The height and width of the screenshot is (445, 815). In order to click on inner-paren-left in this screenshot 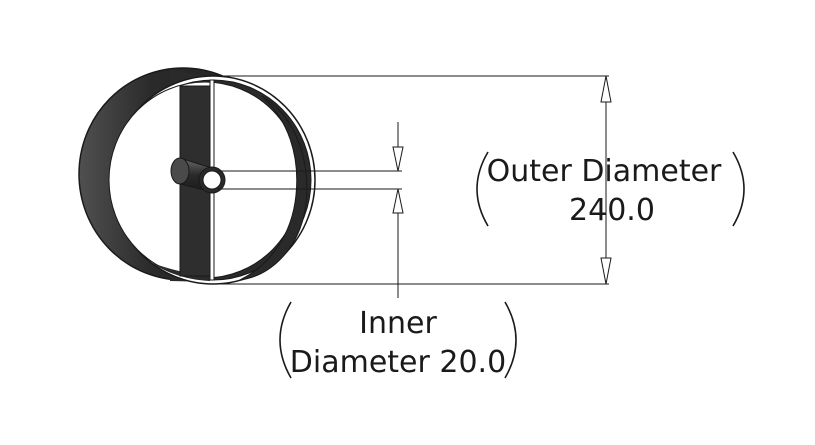, I will do `click(285, 340)`.